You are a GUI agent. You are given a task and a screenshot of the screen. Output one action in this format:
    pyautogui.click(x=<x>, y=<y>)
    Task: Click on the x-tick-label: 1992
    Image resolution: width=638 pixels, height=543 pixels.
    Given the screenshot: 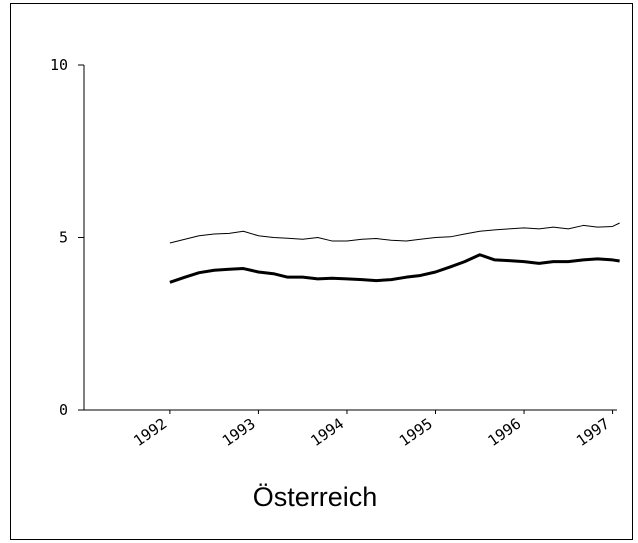 What is the action you would take?
    pyautogui.click(x=150, y=432)
    